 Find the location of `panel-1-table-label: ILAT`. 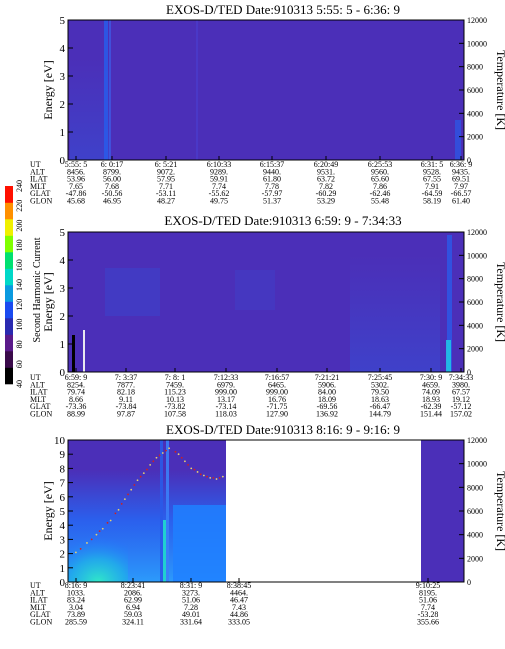

panel-1-table-label: ILAT is located at coordinates (38, 179).